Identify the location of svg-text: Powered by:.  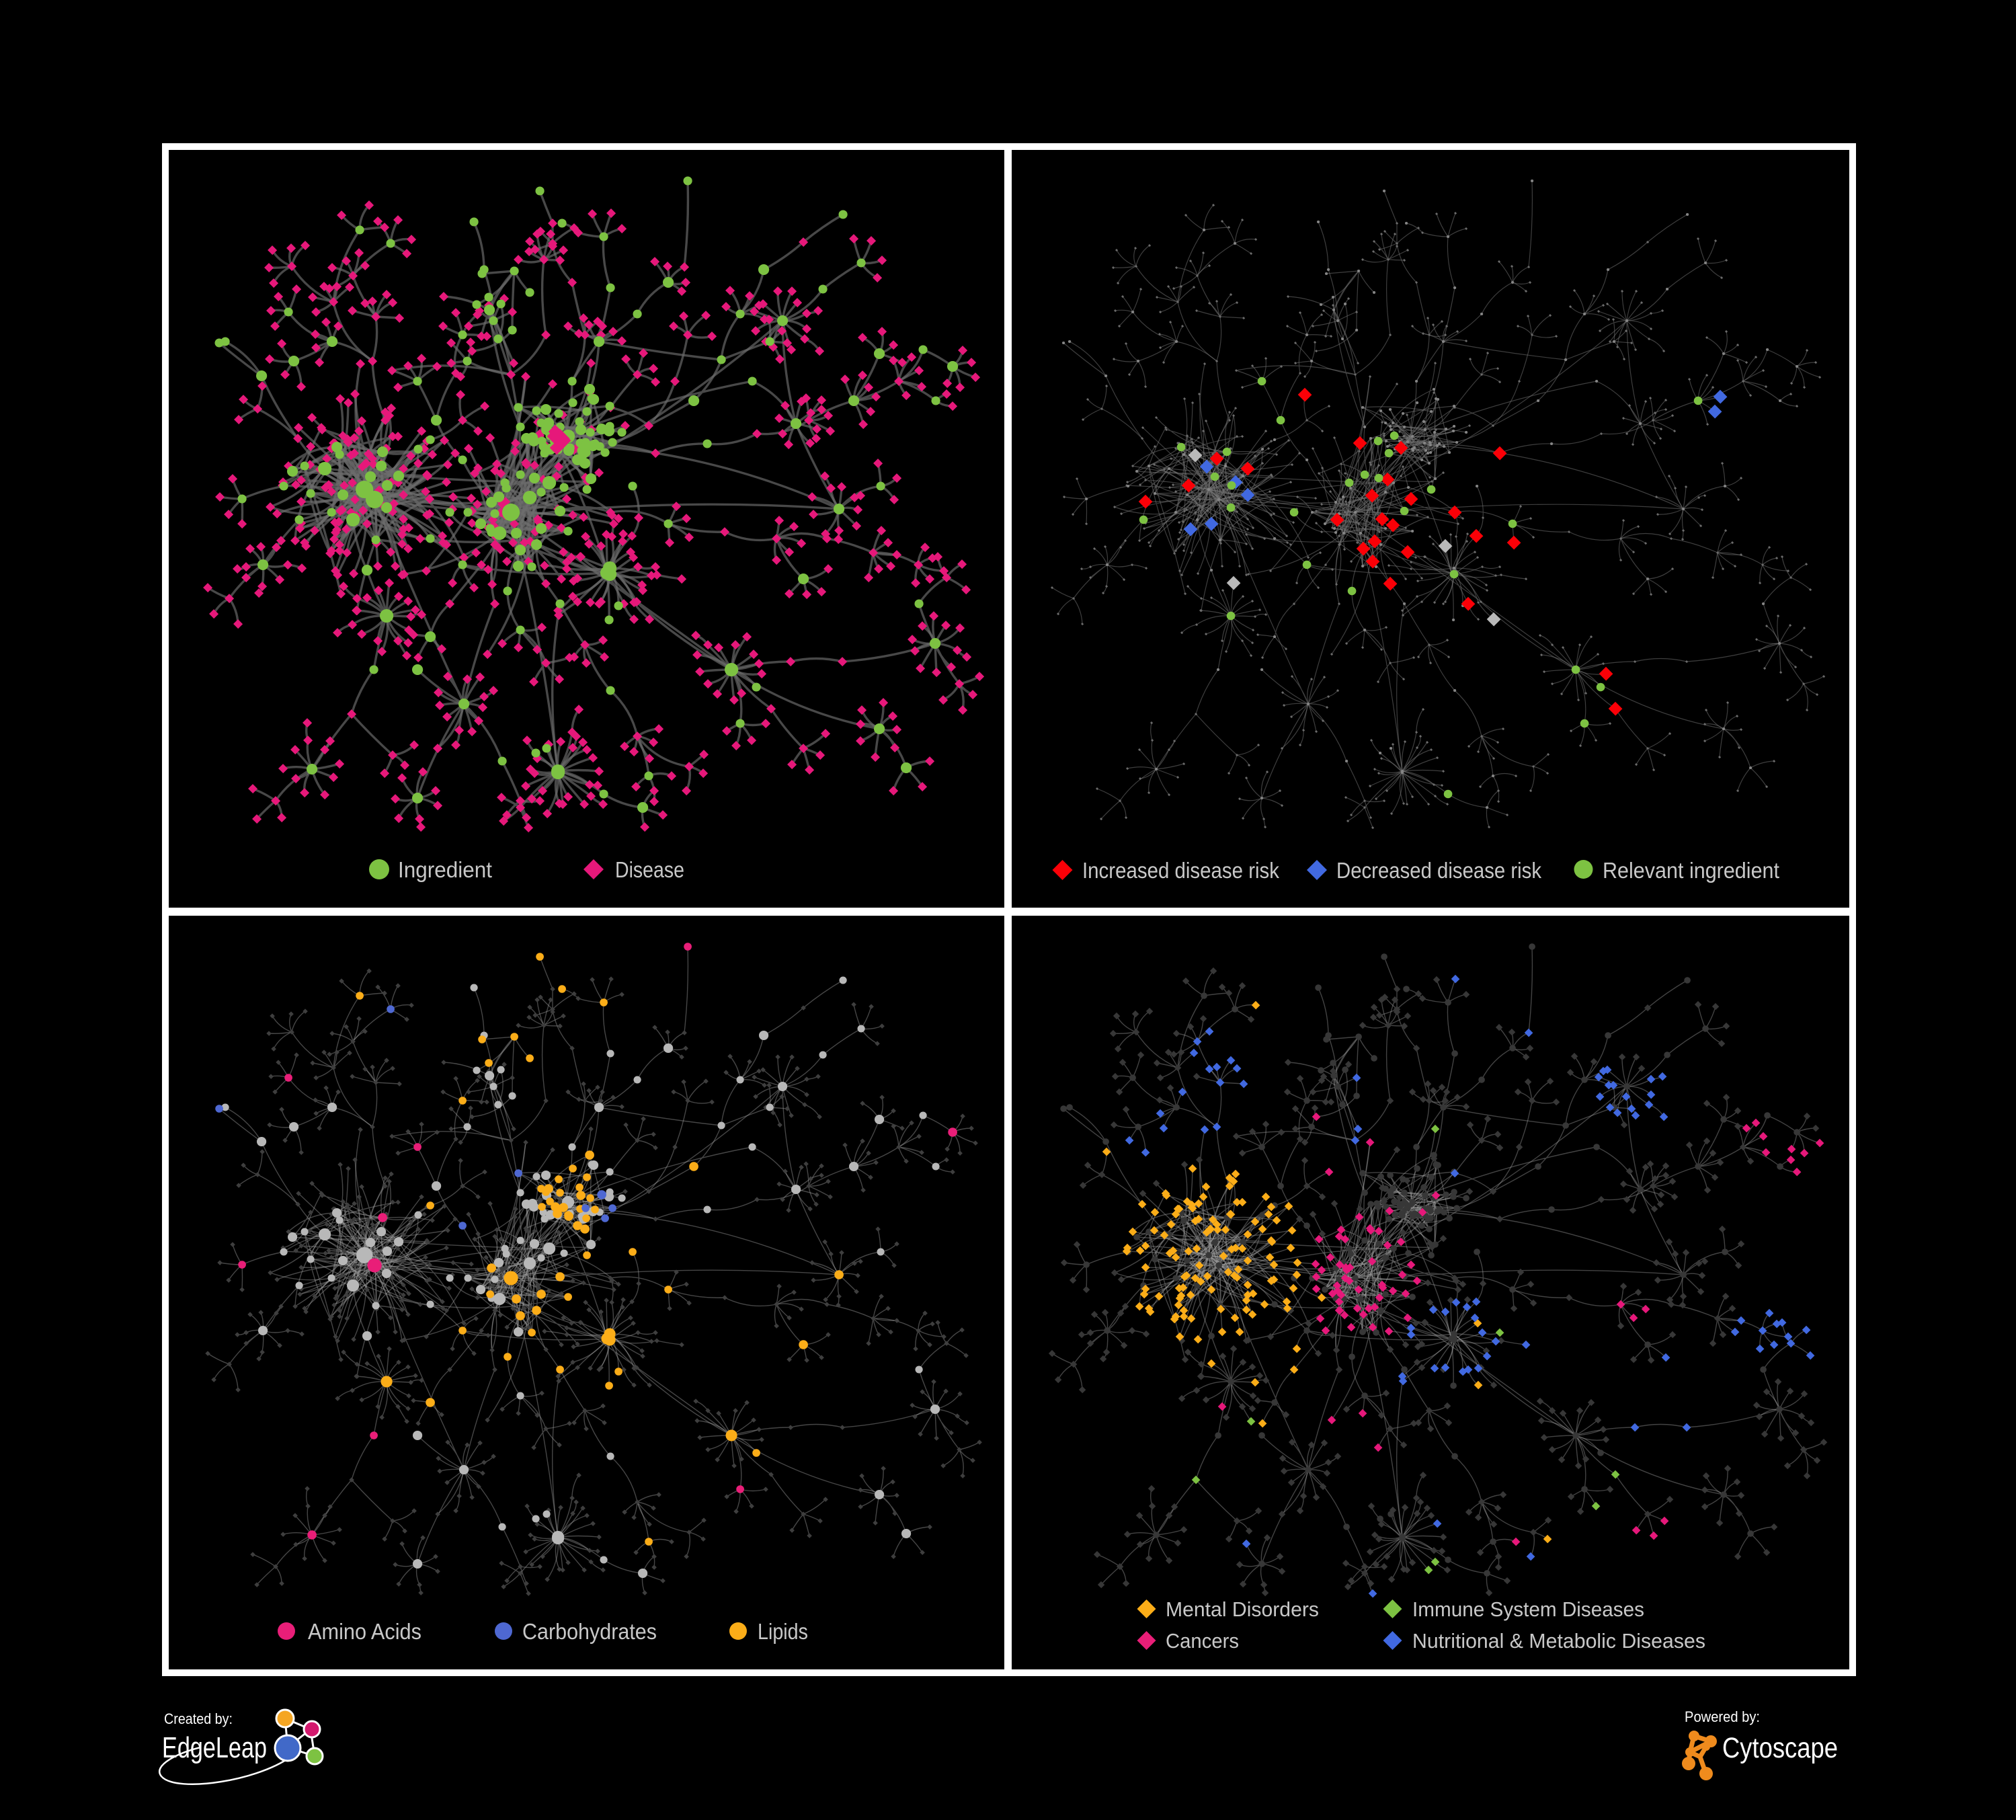
(1722, 1716).